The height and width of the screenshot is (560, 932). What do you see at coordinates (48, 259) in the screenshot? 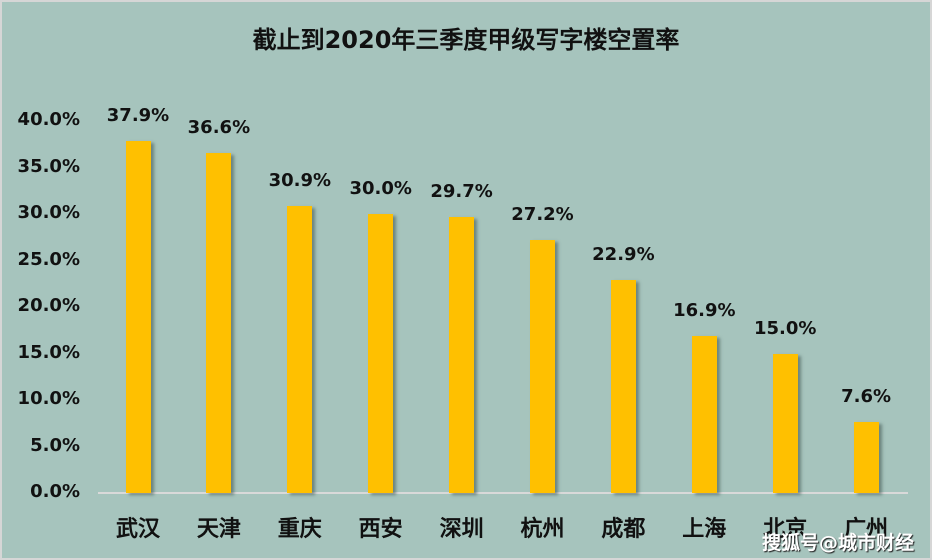
I see `y-tick-label: 25.0%` at bounding box center [48, 259].